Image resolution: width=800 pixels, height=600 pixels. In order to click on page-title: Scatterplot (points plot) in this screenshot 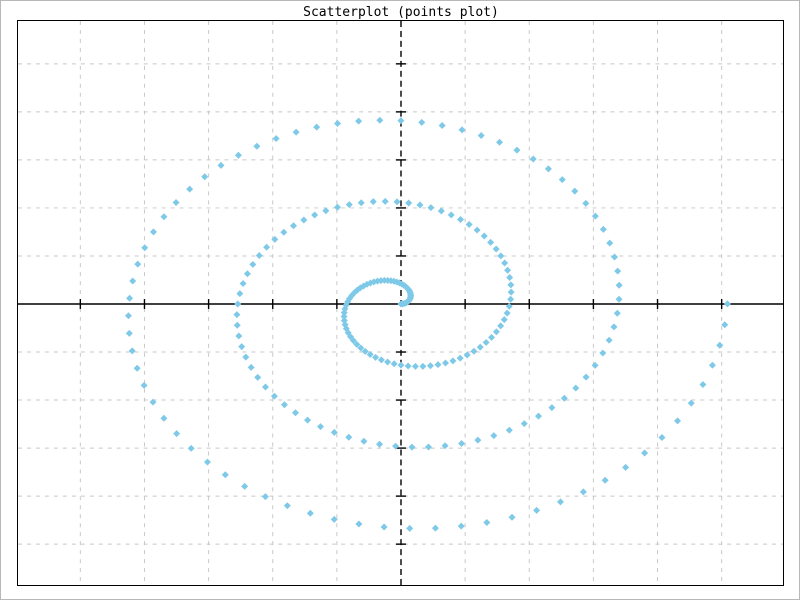, I will do `click(401, 12)`.